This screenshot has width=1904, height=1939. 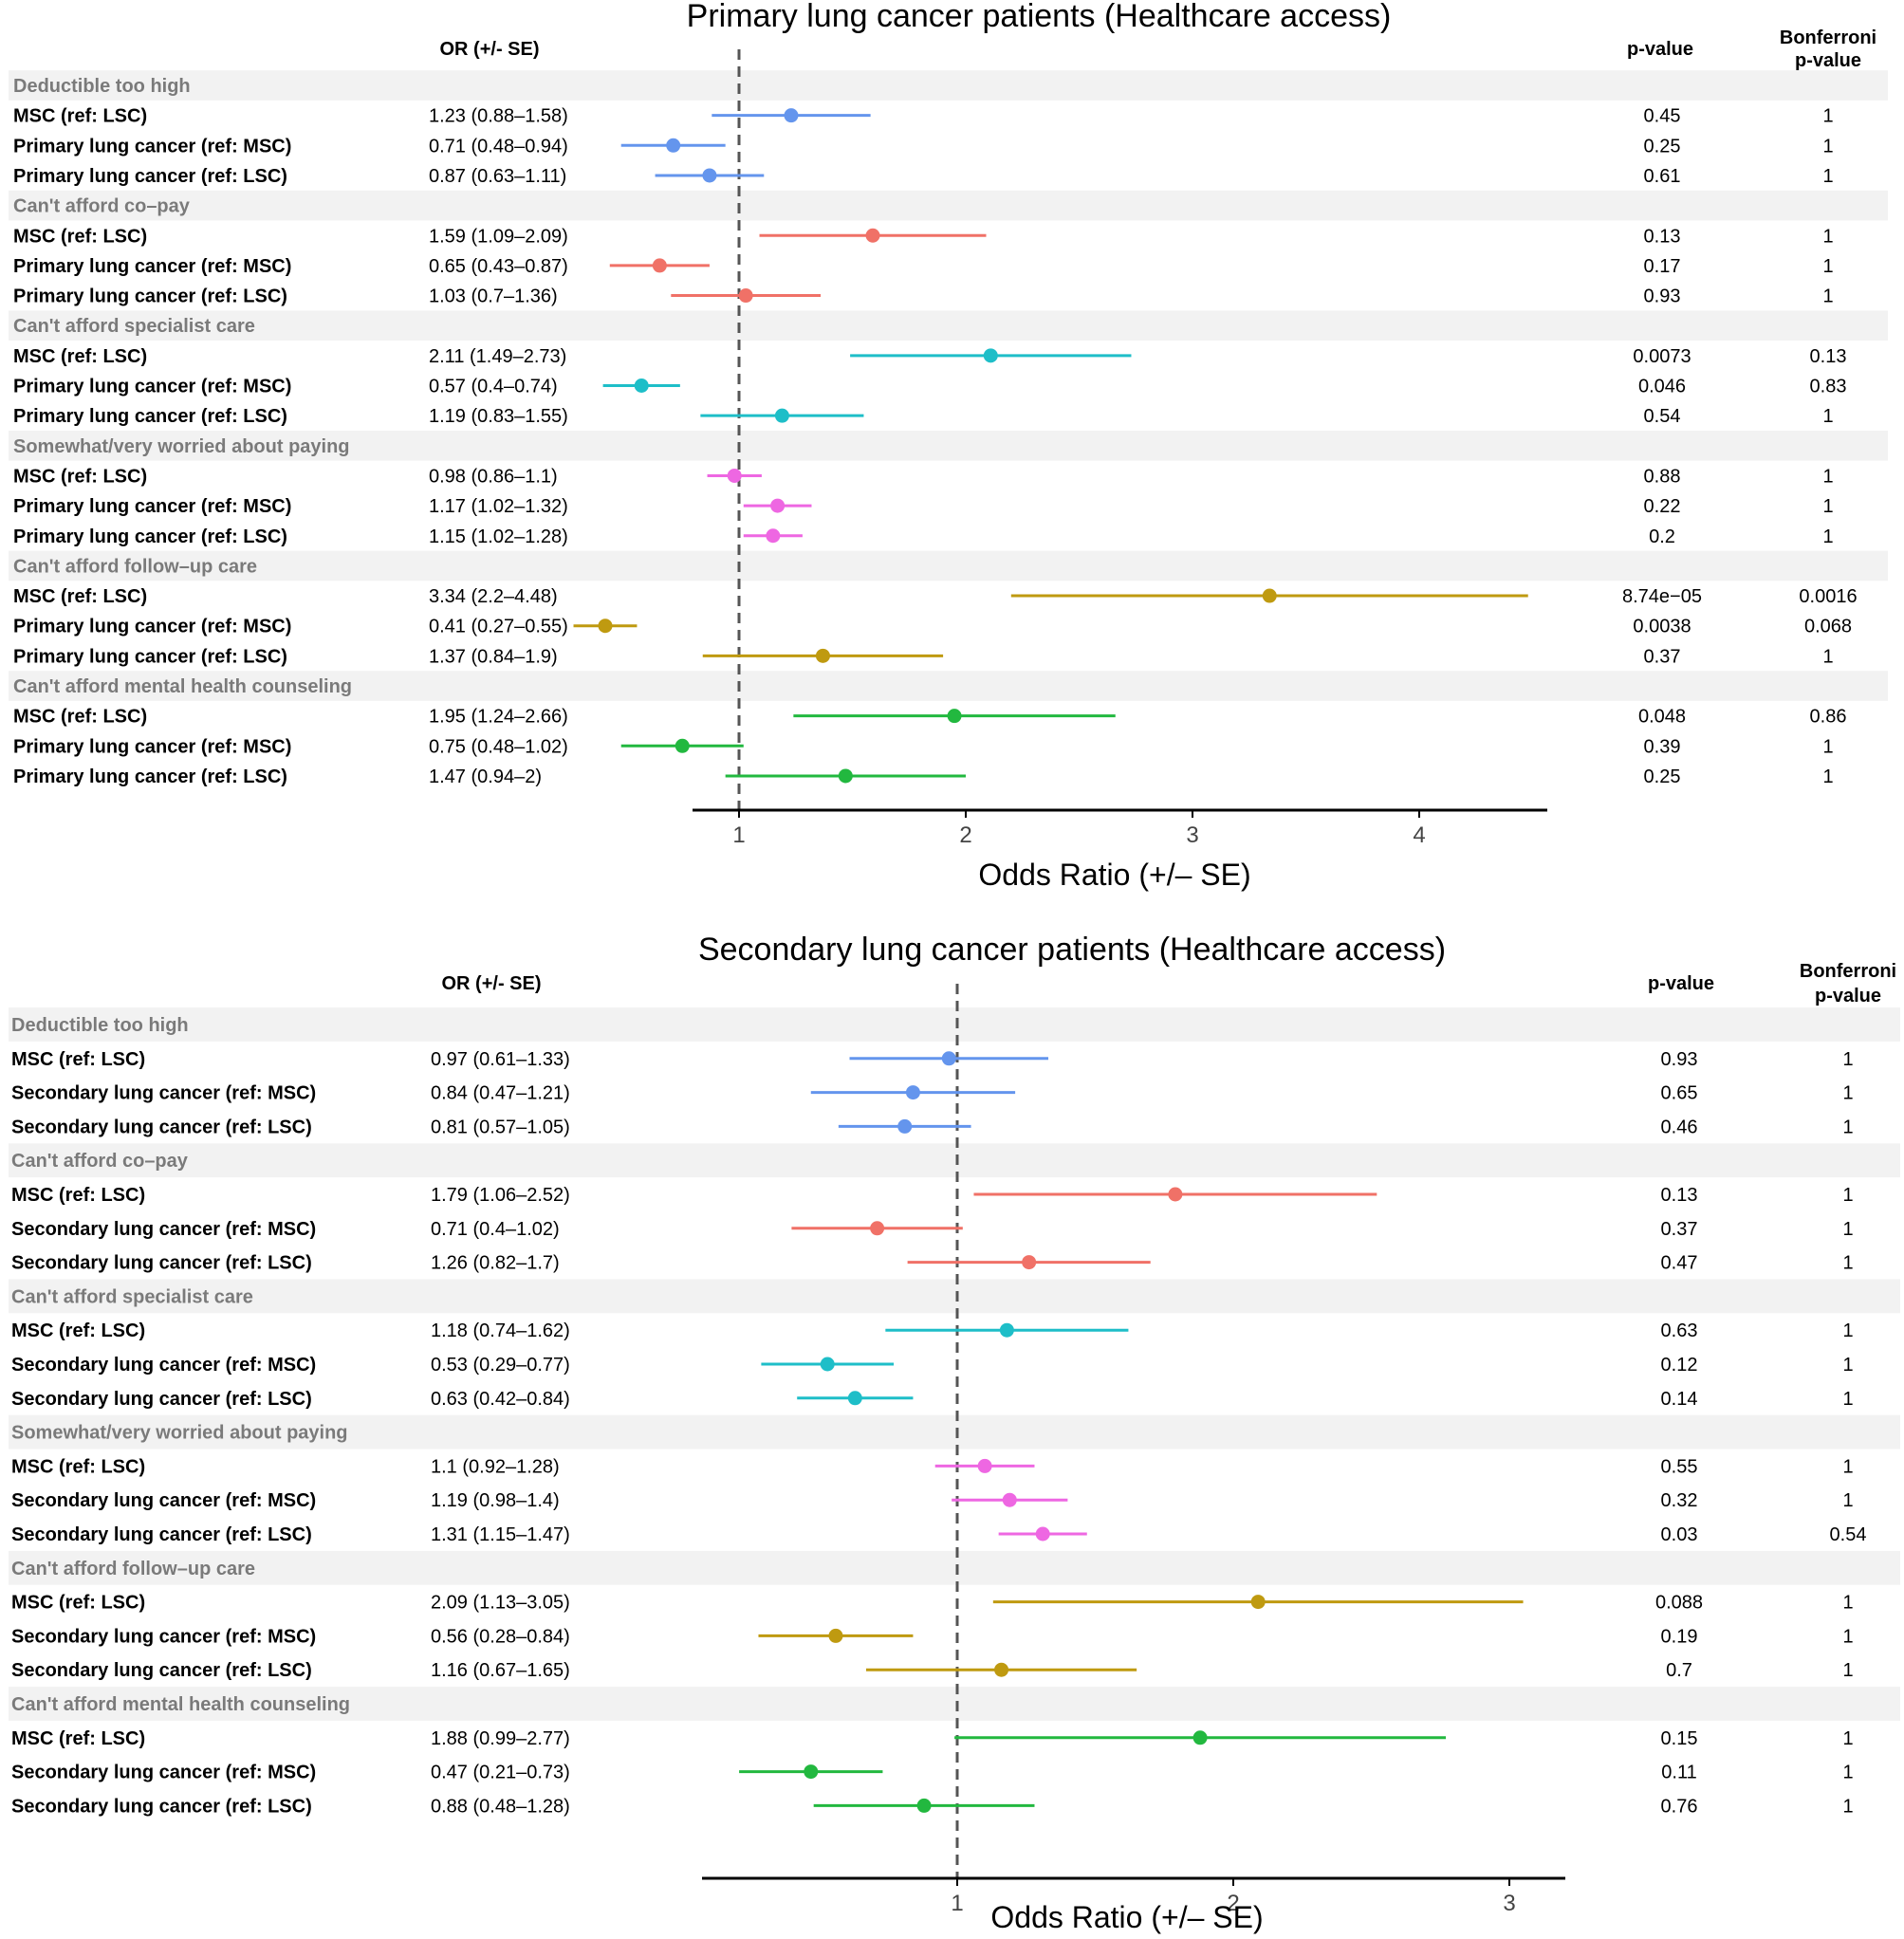 What do you see at coordinates (1509, 1904) in the screenshot?
I see `x-tick-label: 3` at bounding box center [1509, 1904].